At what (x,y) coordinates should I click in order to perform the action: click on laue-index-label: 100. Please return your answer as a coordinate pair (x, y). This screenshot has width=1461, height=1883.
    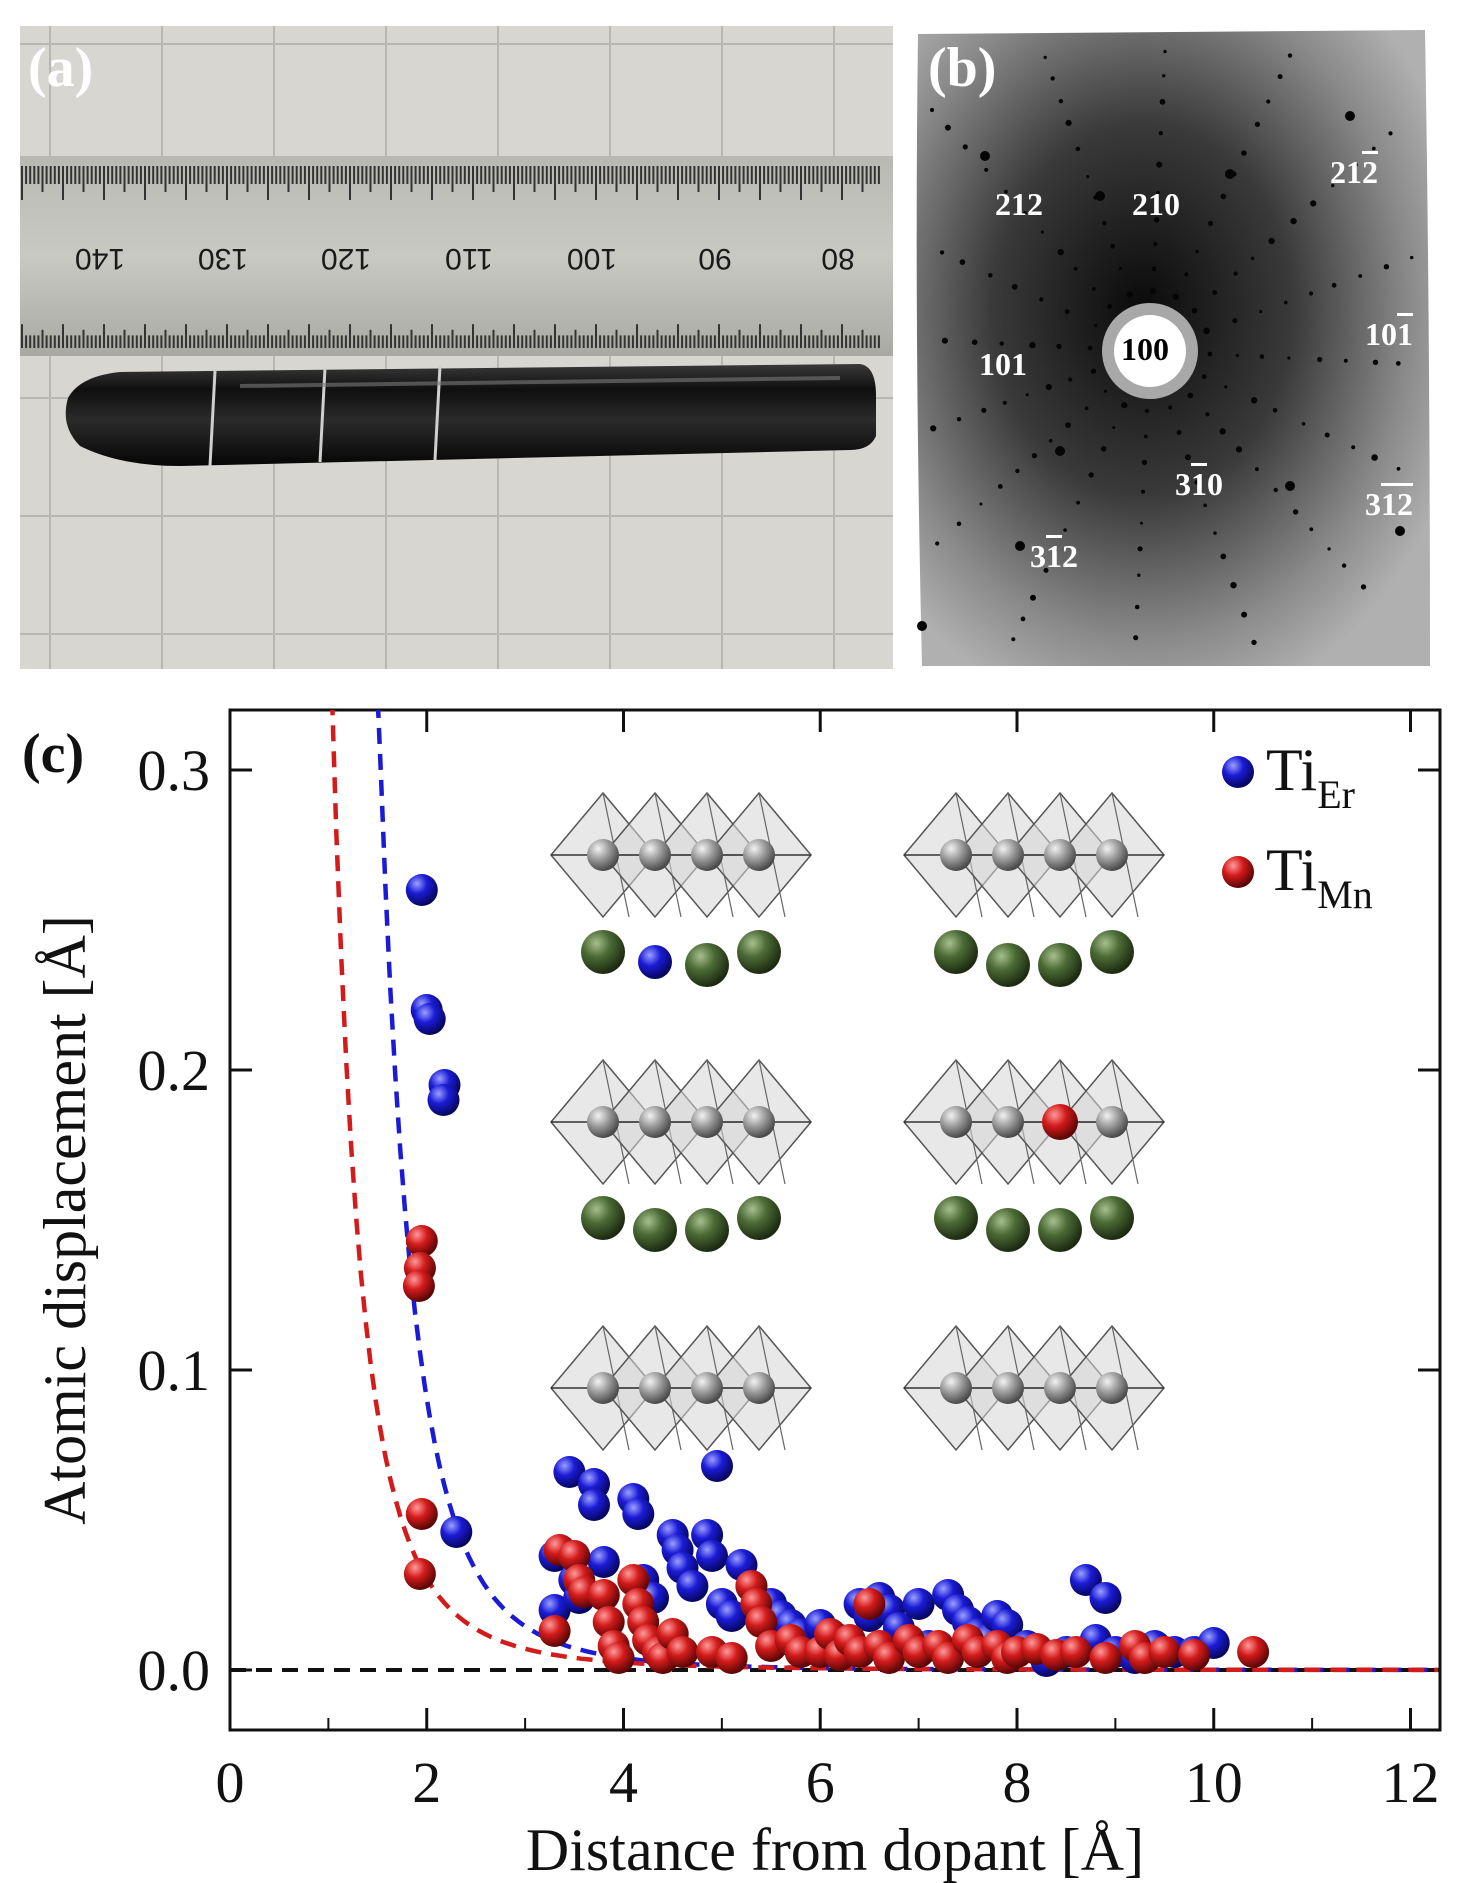
    Looking at the image, I should click on (1145, 349).